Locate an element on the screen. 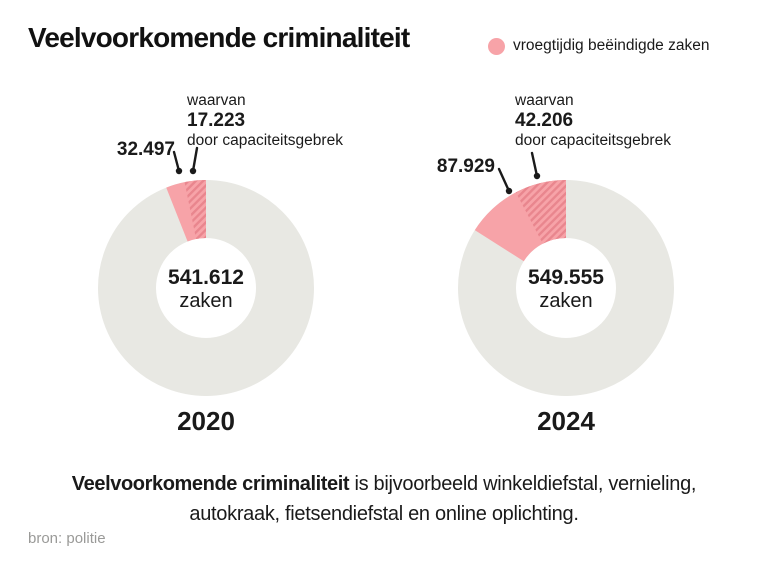 The height and width of the screenshot is (576, 768). source-credit: bron: politie is located at coordinates (67, 538).